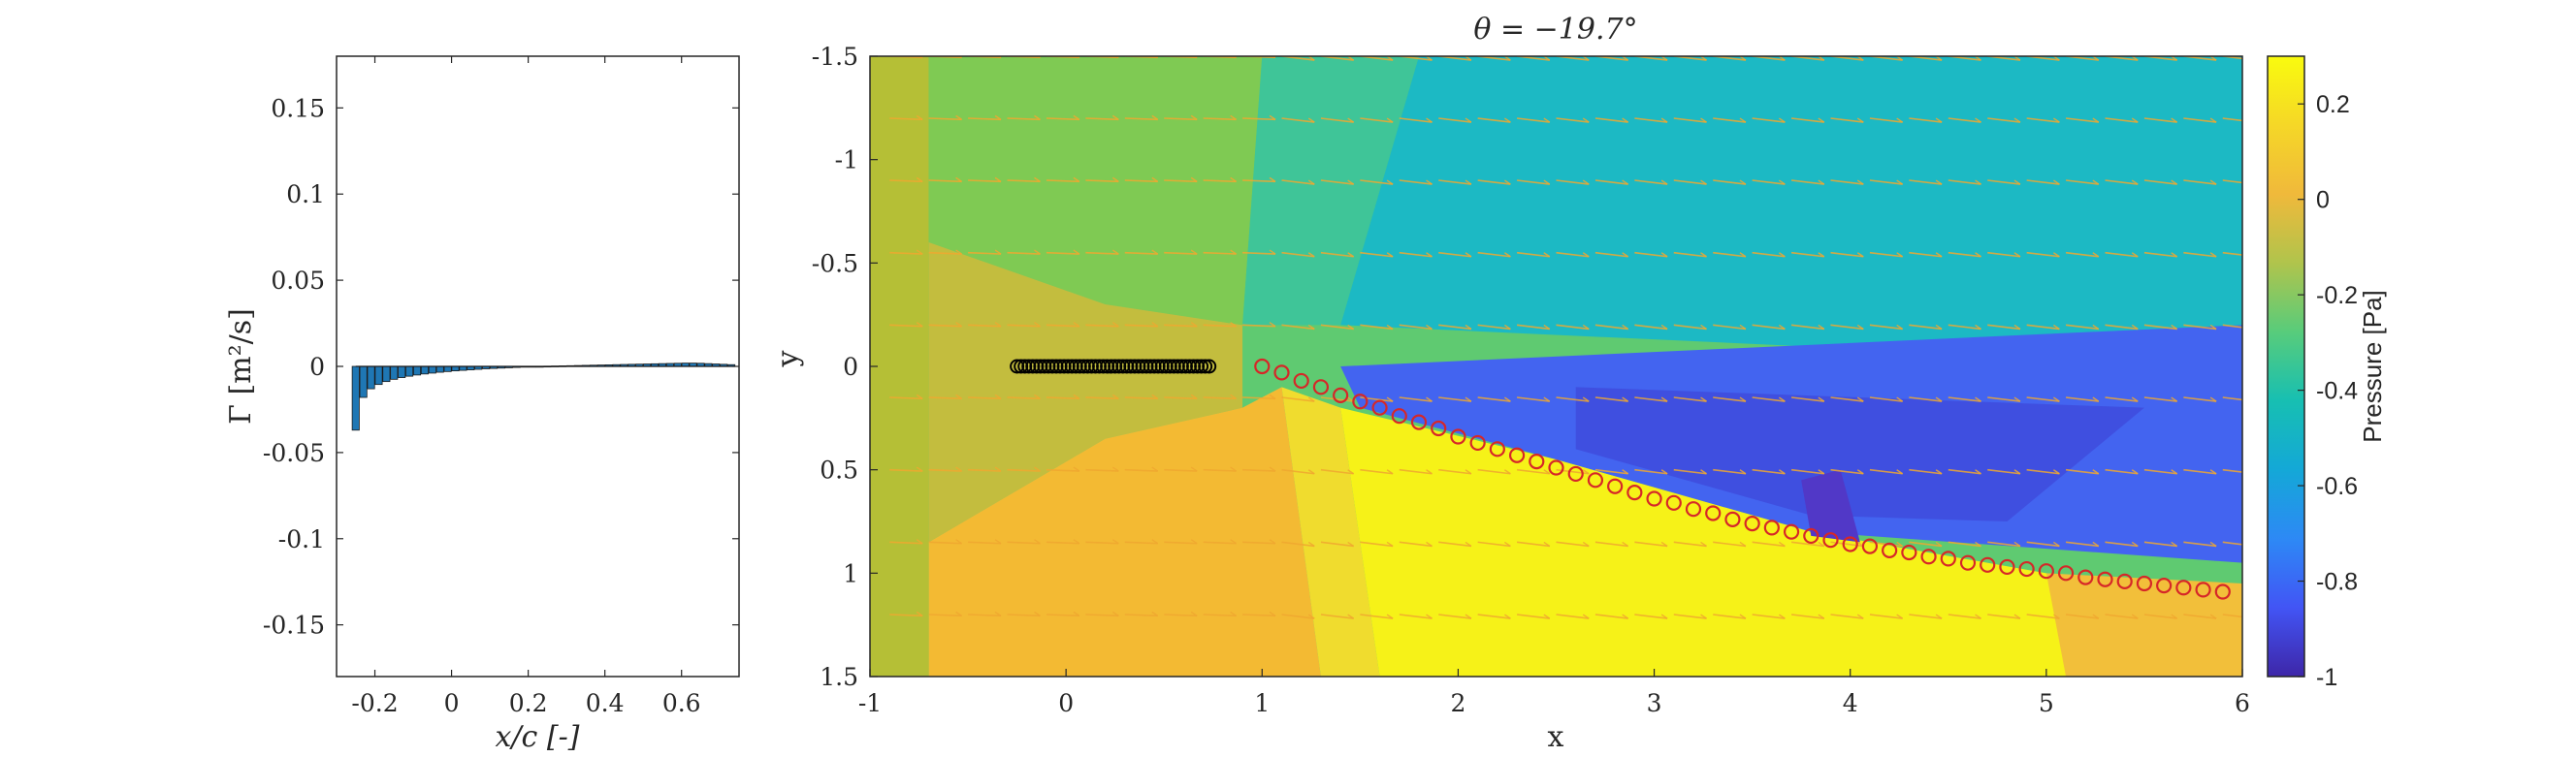 This screenshot has width=2576, height=757. I want to click on right-y-axis-label: y, so click(788, 358).